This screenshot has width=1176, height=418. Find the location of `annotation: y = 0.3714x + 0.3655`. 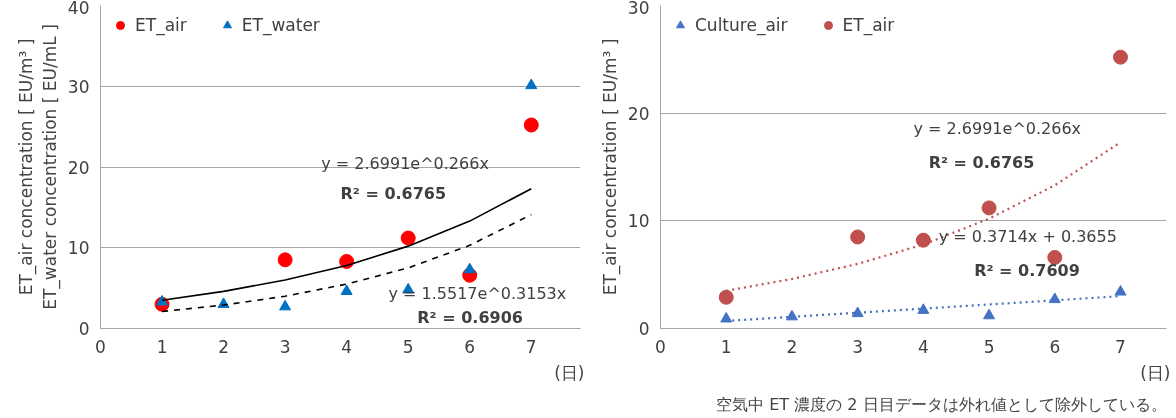

annotation: y = 0.3714x + 0.3655 is located at coordinates (1027, 237).